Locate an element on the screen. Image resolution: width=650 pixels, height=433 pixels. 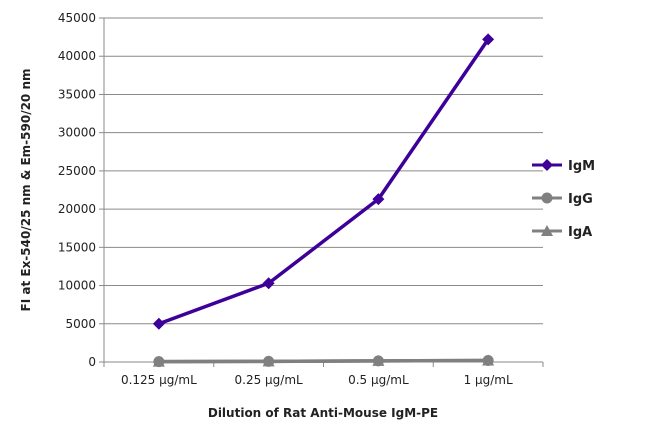
y-tick-label: 10000 is located at coordinates (77, 286).